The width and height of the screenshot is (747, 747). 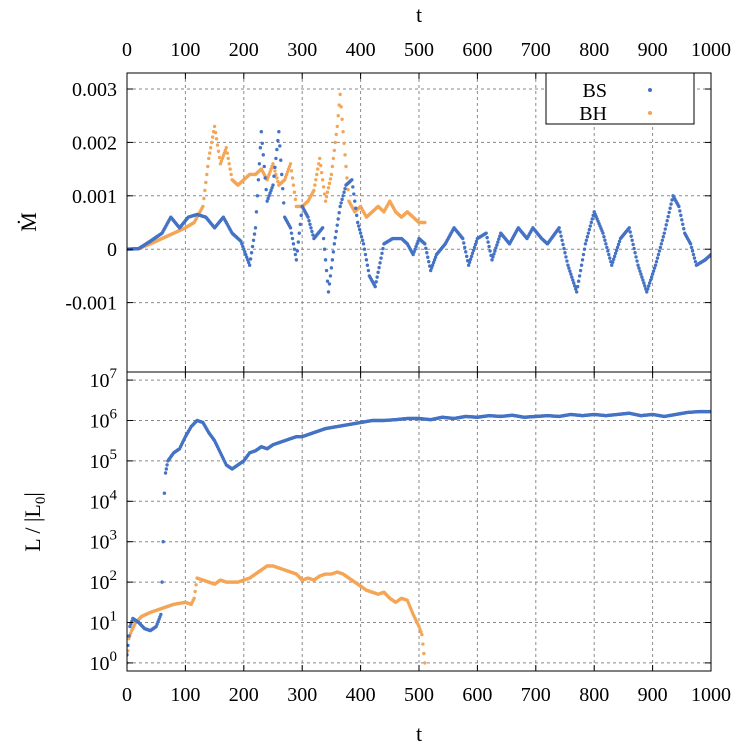 I want to click on y-tick-label: 0.003, so click(x=94, y=90).